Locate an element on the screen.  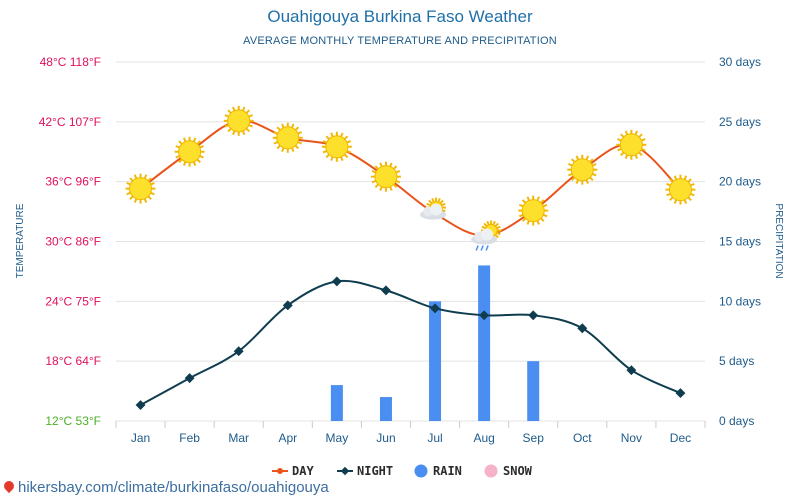
legend-label: NIGHT is located at coordinates (375, 471).